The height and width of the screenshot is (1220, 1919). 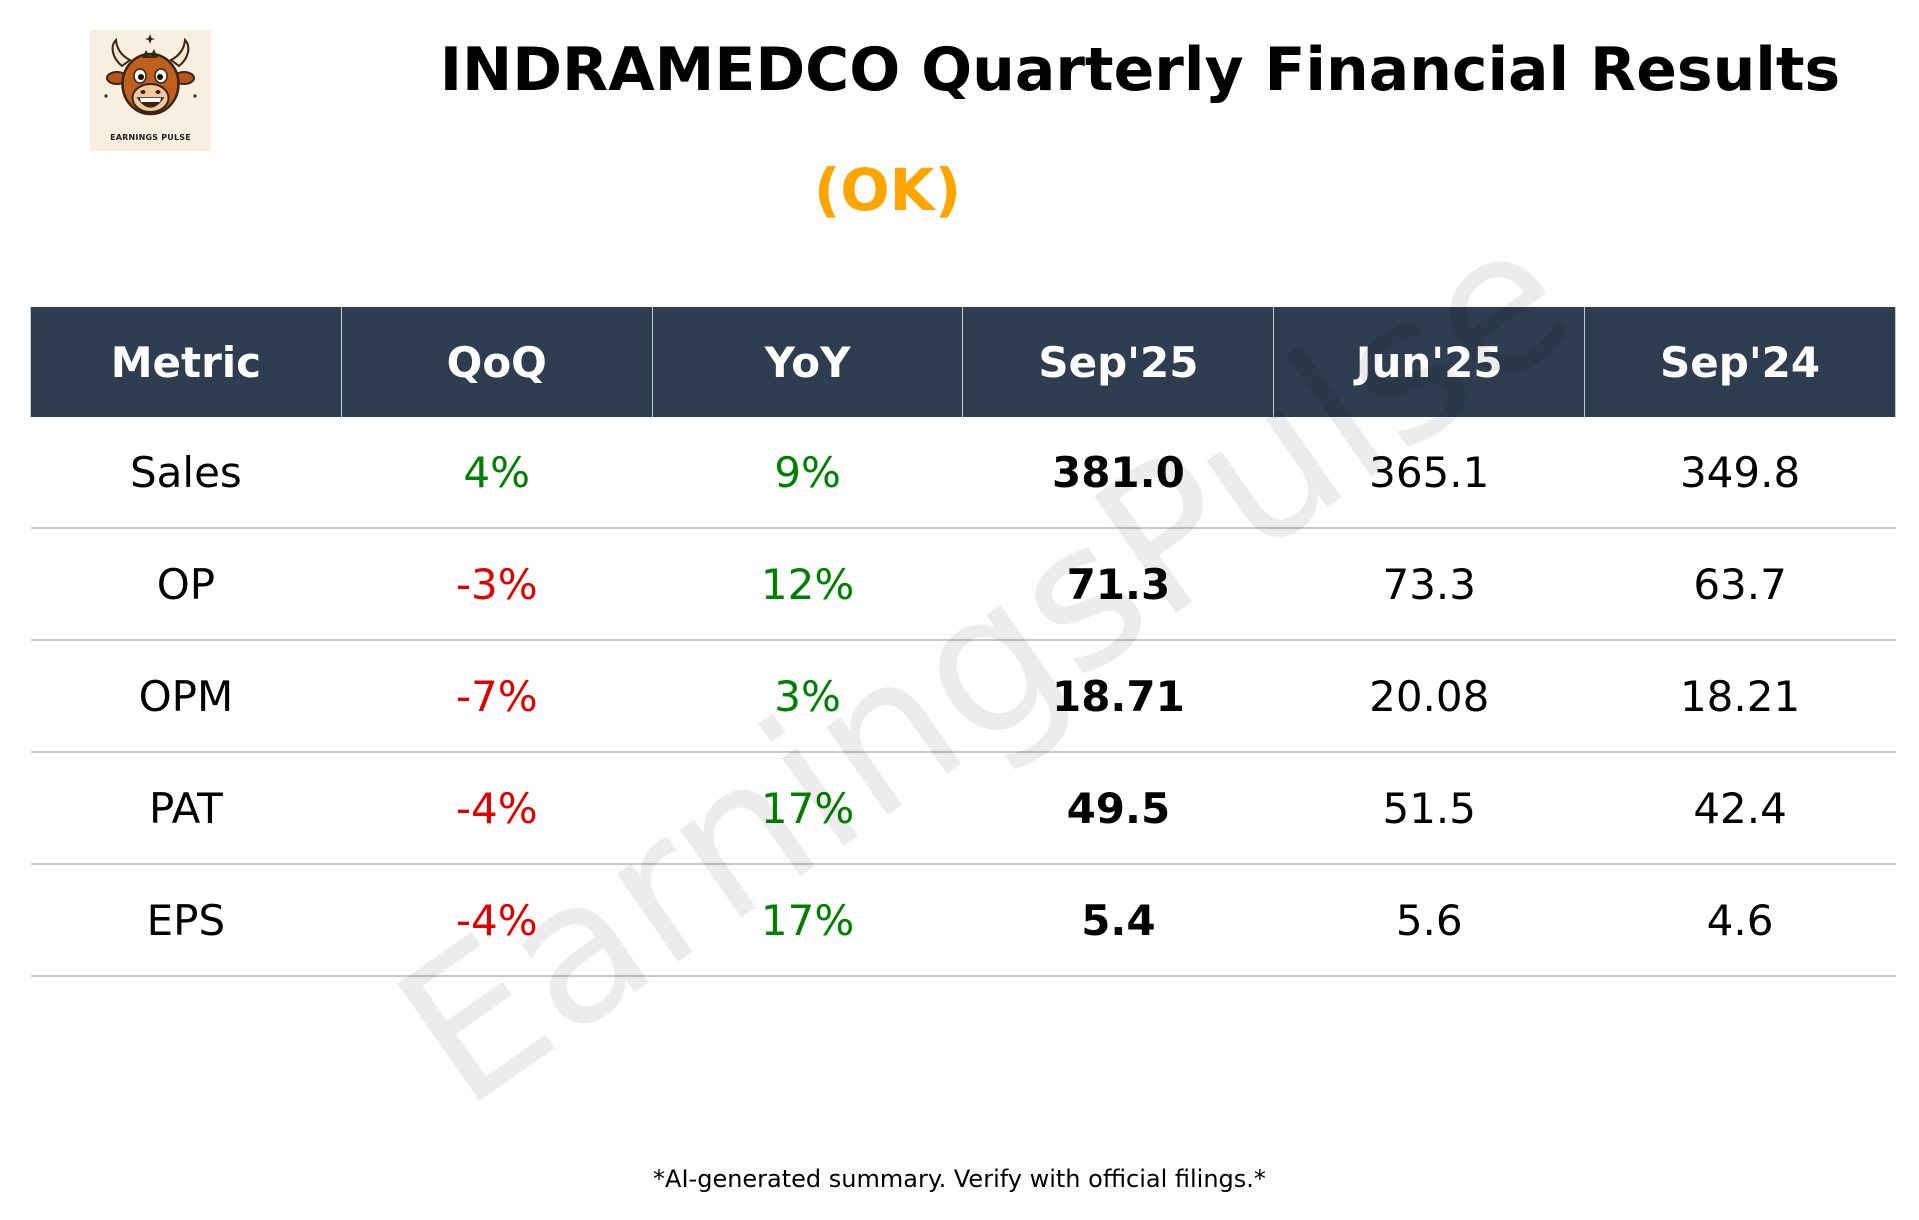 I want to click on prev-year-cell: 18.21, so click(x=1740, y=696).